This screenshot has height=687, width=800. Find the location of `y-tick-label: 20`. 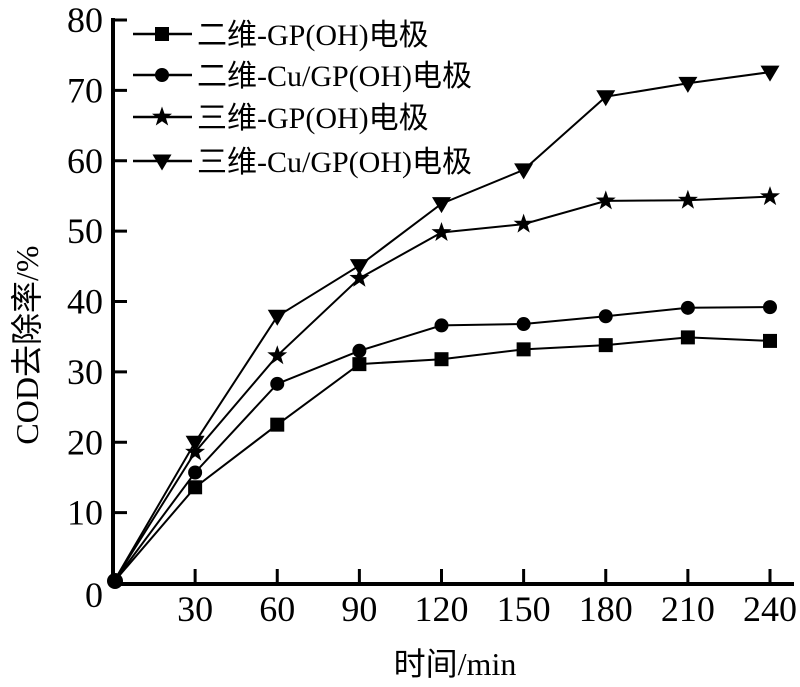

y-tick-label: 20 is located at coordinates (85, 442).